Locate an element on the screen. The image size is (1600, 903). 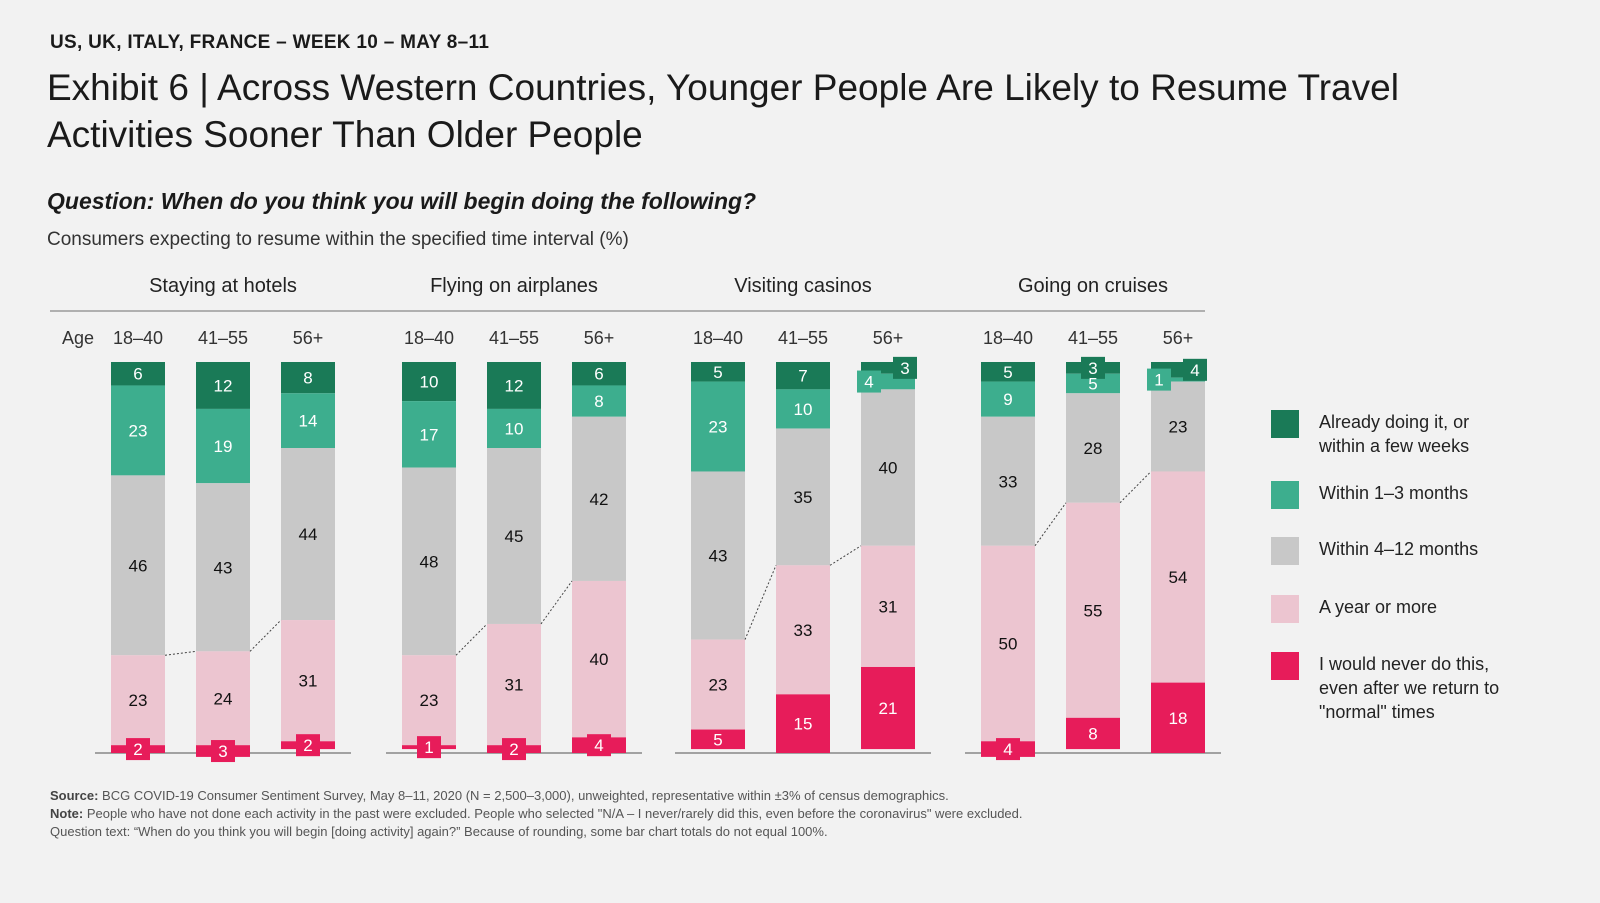
data-label: 43 is located at coordinates (718, 556).